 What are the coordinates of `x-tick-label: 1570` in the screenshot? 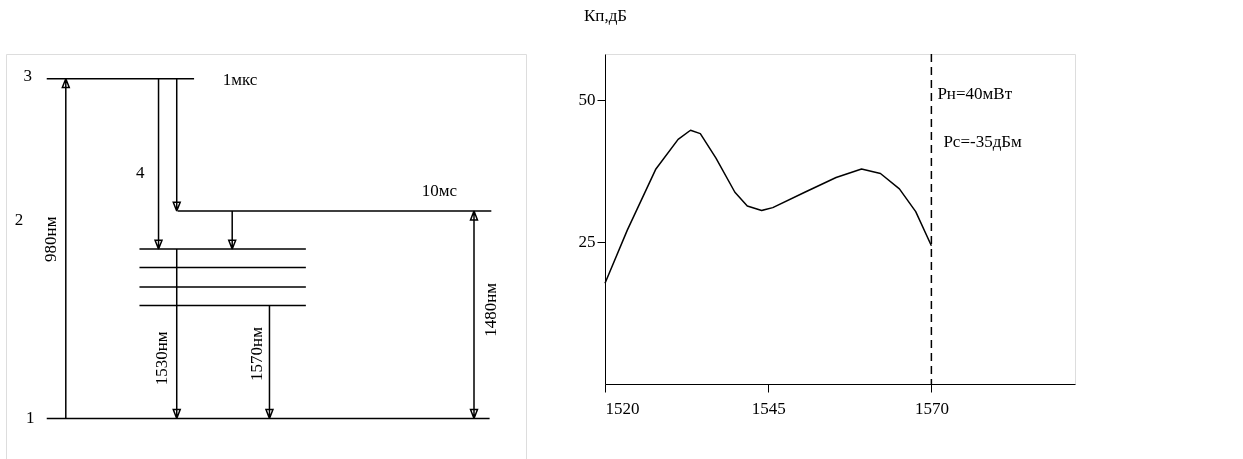 It's located at (931, 408).